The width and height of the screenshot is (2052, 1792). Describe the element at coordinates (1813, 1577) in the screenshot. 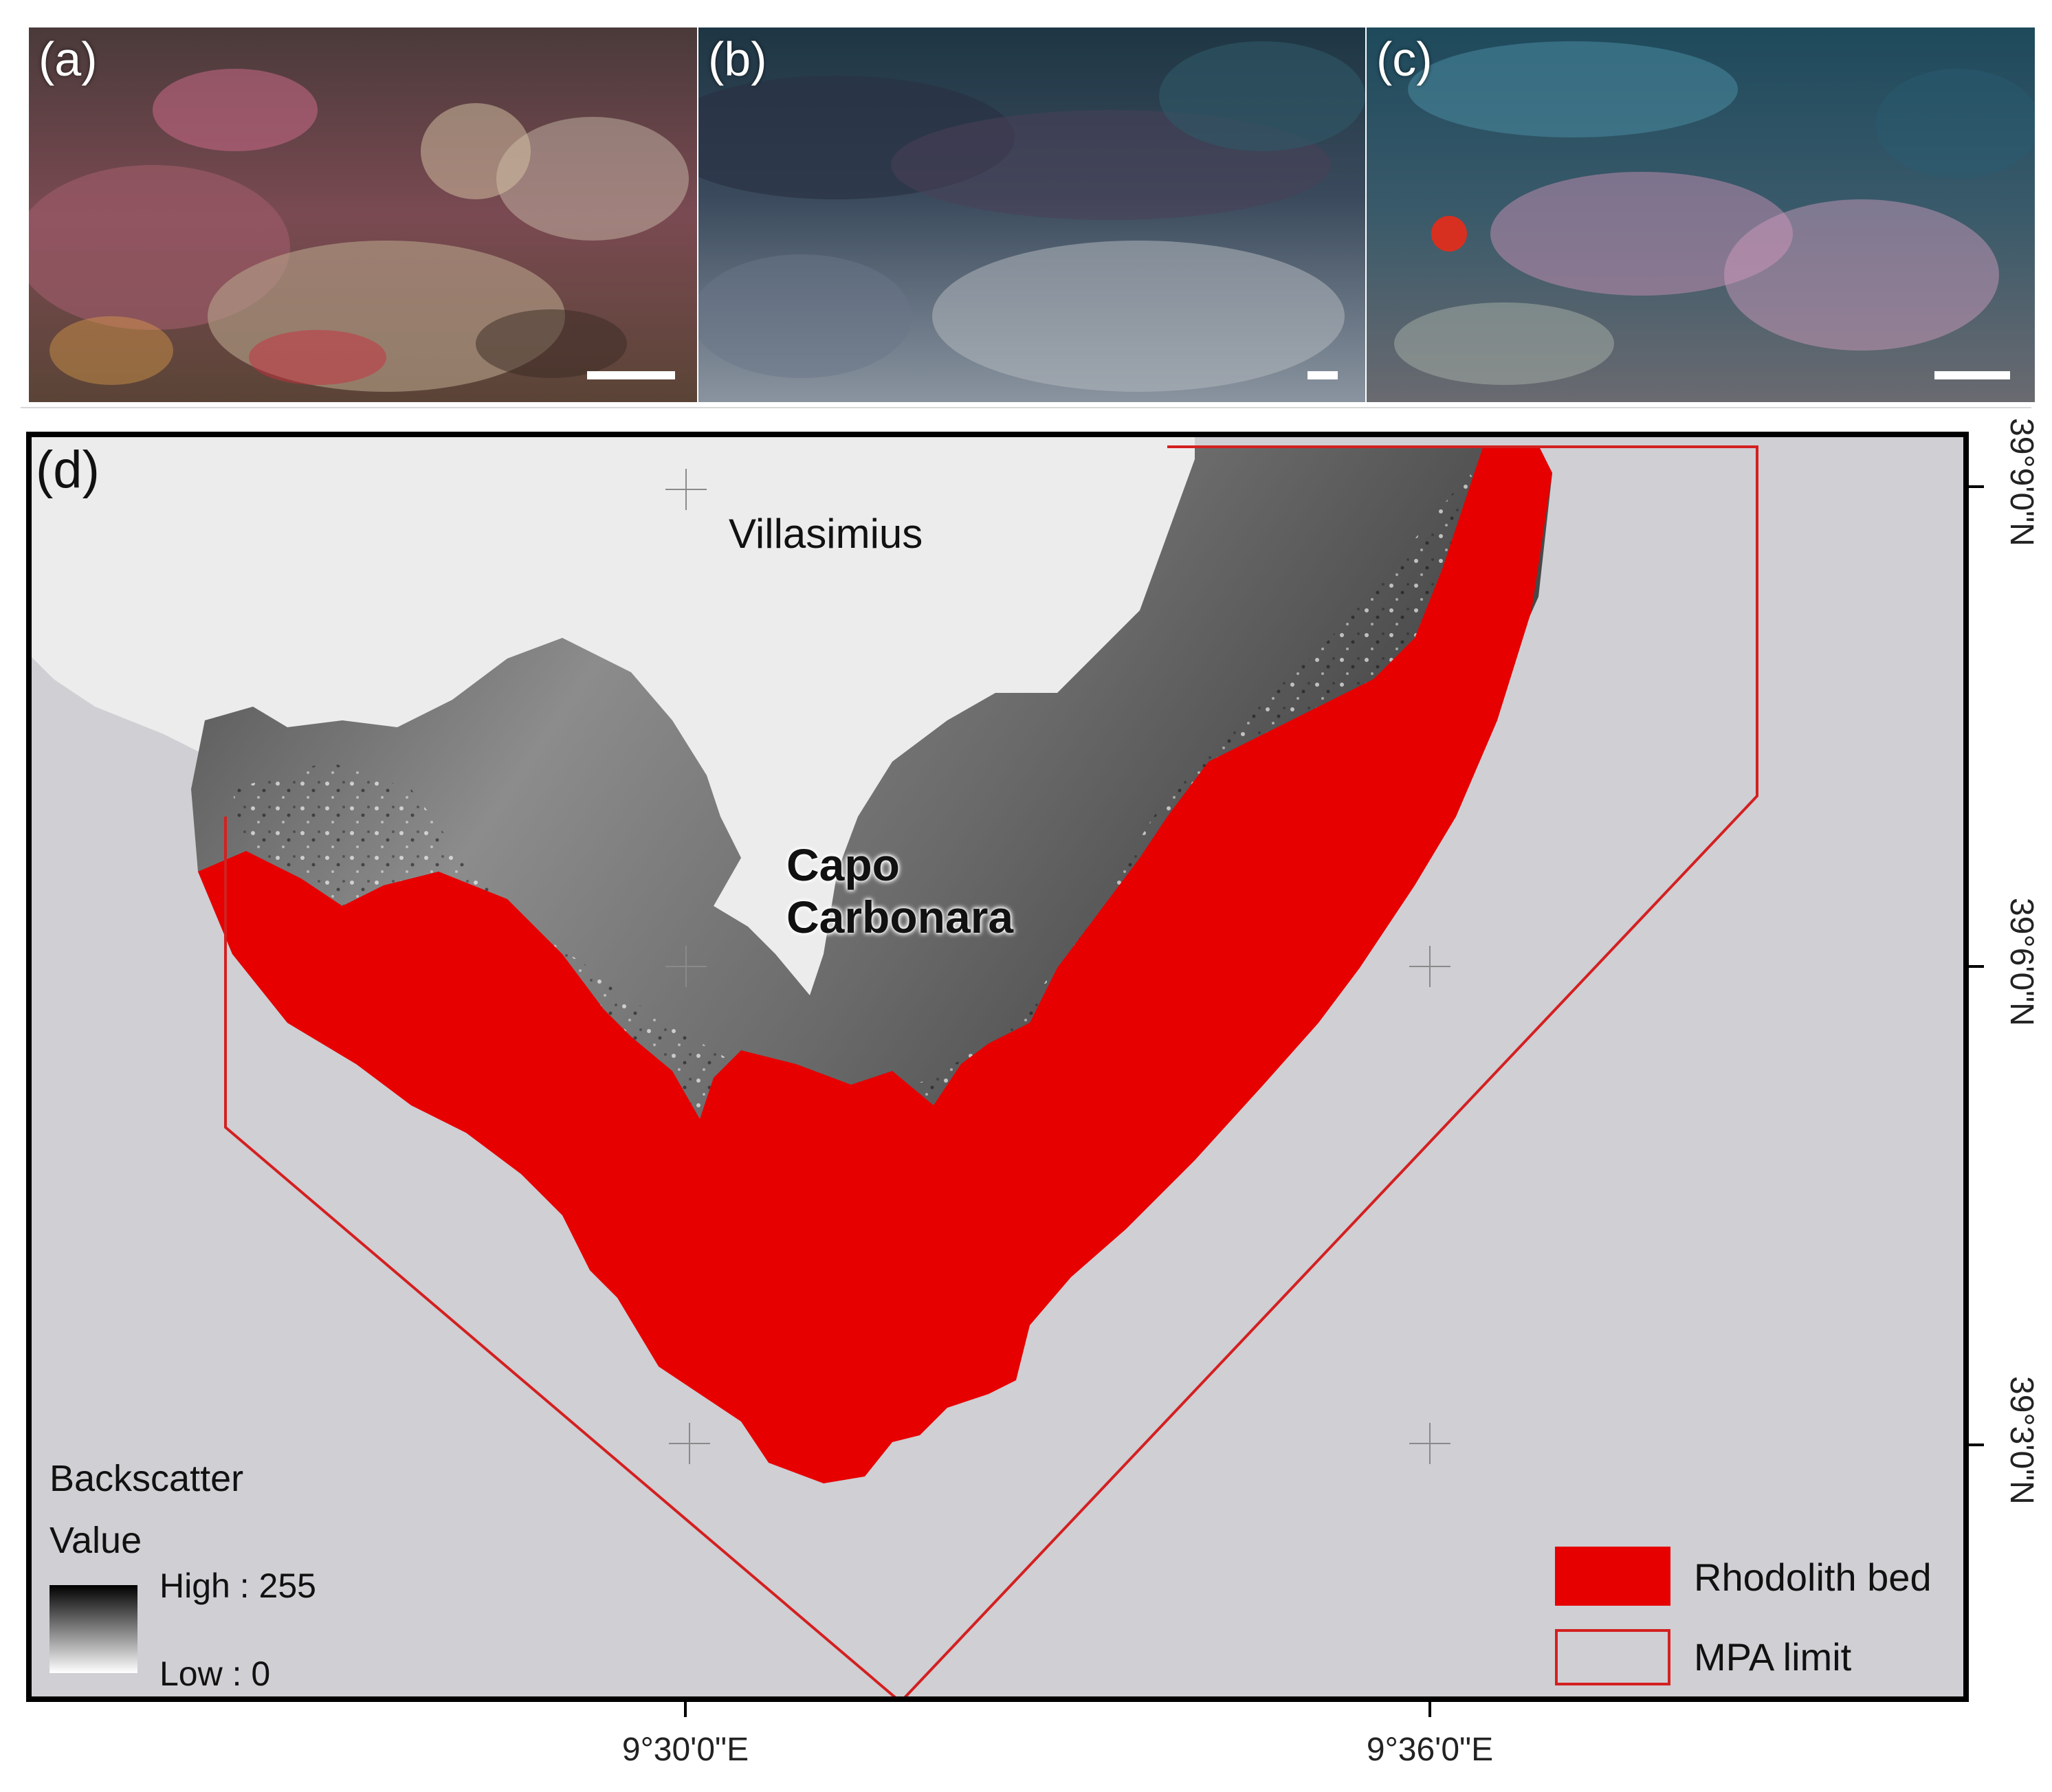

I see `legend-rhodolith-label: Rhodolith bed` at that location.